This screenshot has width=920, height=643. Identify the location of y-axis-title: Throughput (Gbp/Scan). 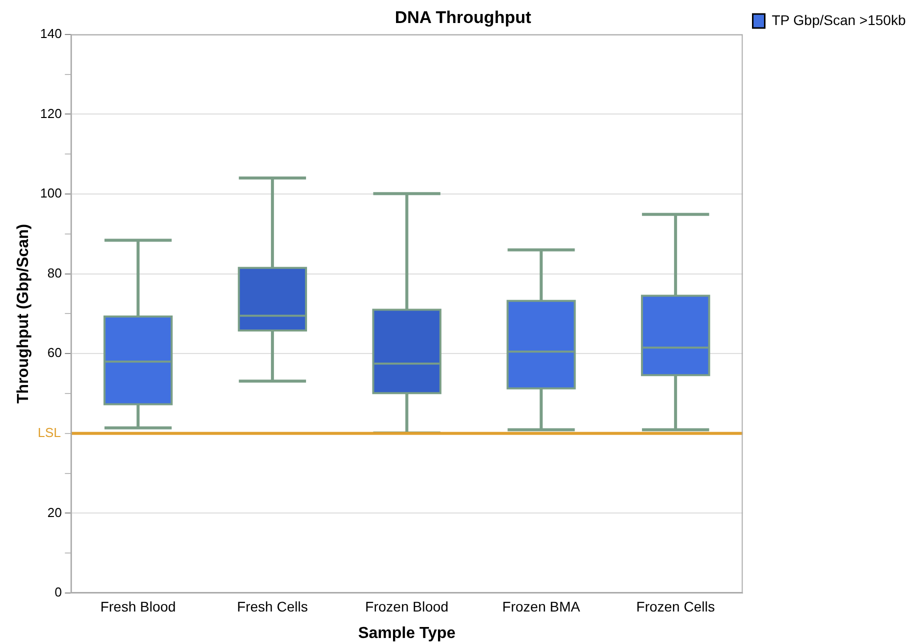
(23, 314).